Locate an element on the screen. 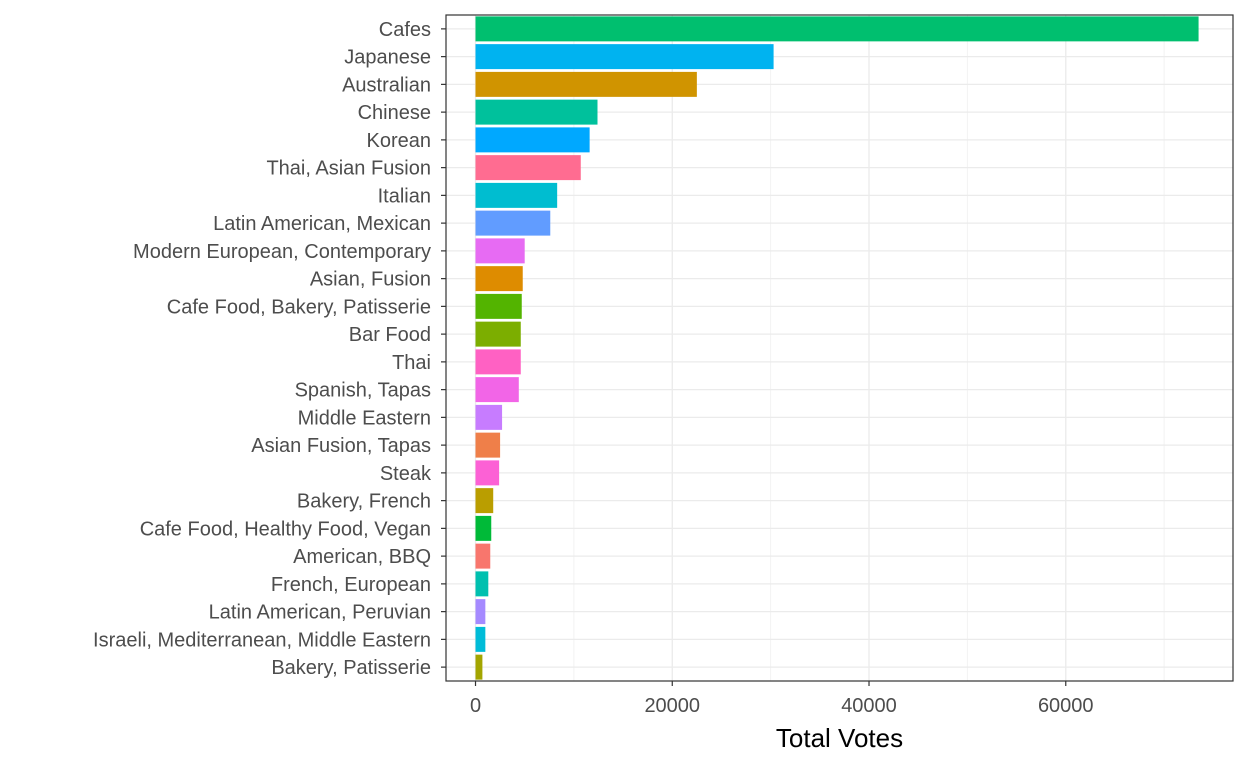 Image resolution: width=1248 pixels, height=768 pixels. category-label: Bakery, Patisserie is located at coordinates (351, 668).